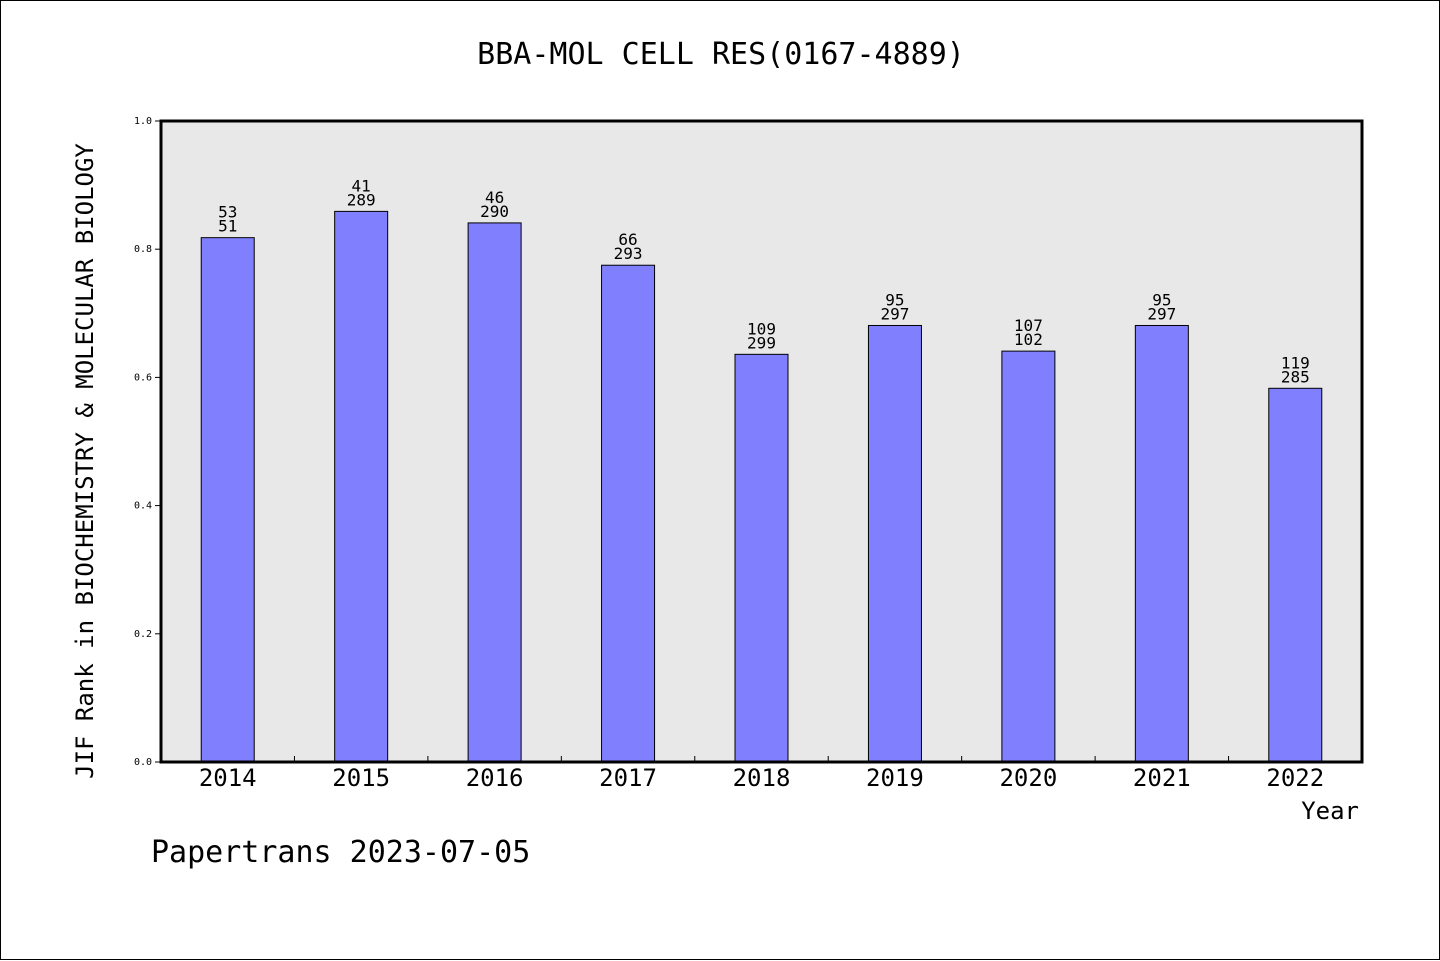 Image resolution: width=1440 pixels, height=961 pixels. What do you see at coordinates (494, 211) in the screenshot?
I see `bar-label-bottom: 290` at bounding box center [494, 211].